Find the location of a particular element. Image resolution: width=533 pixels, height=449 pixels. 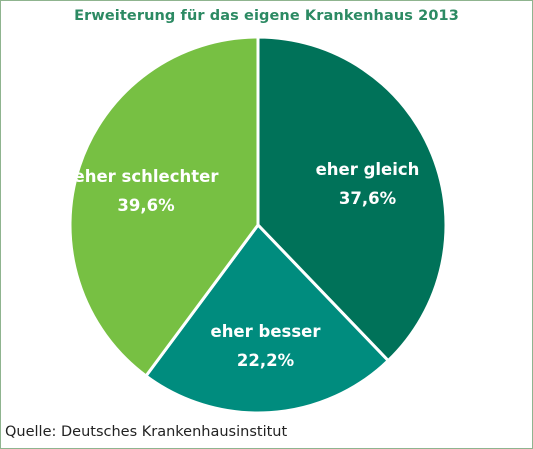

slice-label-2: eher besser is located at coordinates (266, 331).